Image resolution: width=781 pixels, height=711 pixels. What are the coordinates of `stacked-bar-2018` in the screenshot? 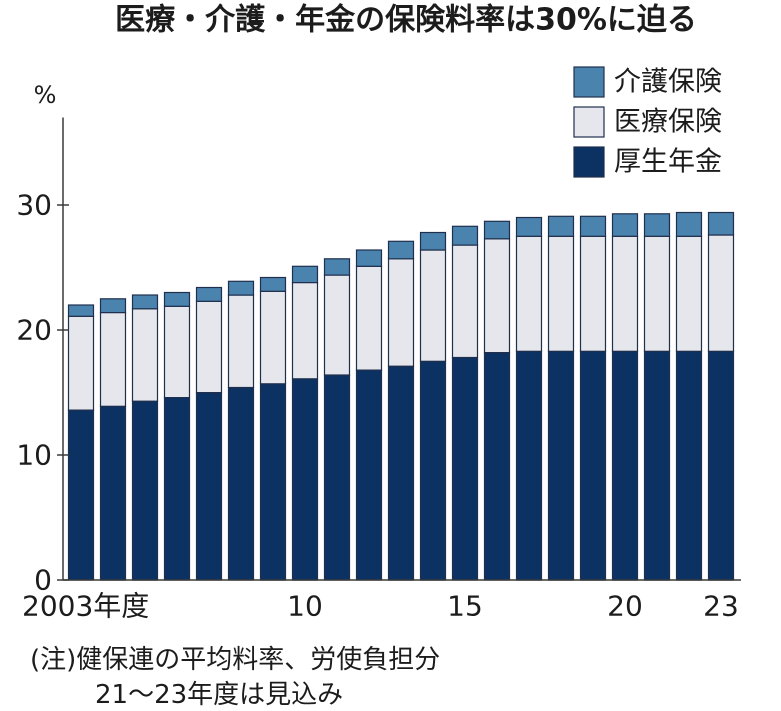 It's located at (561, 398).